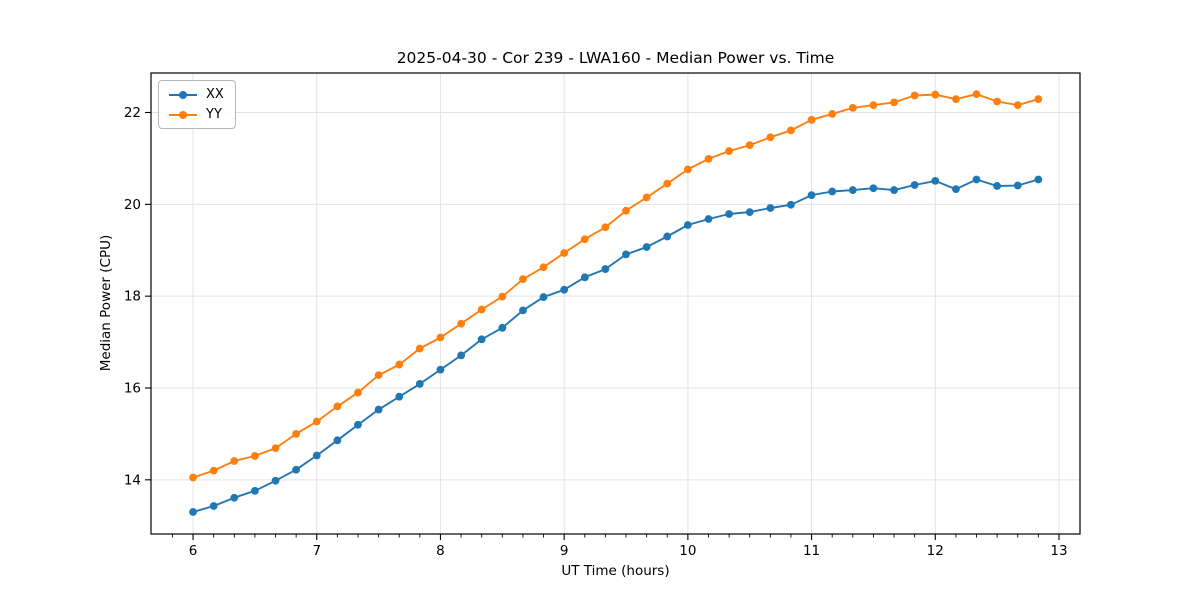 The image size is (1200, 600). Describe the element at coordinates (183, 114) in the screenshot. I see `legend-marker` at that location.